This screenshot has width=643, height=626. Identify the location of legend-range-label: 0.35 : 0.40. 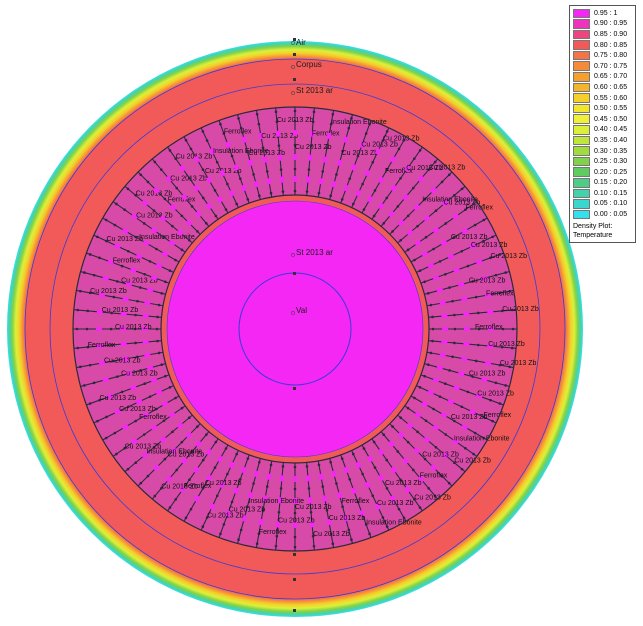
(611, 140).